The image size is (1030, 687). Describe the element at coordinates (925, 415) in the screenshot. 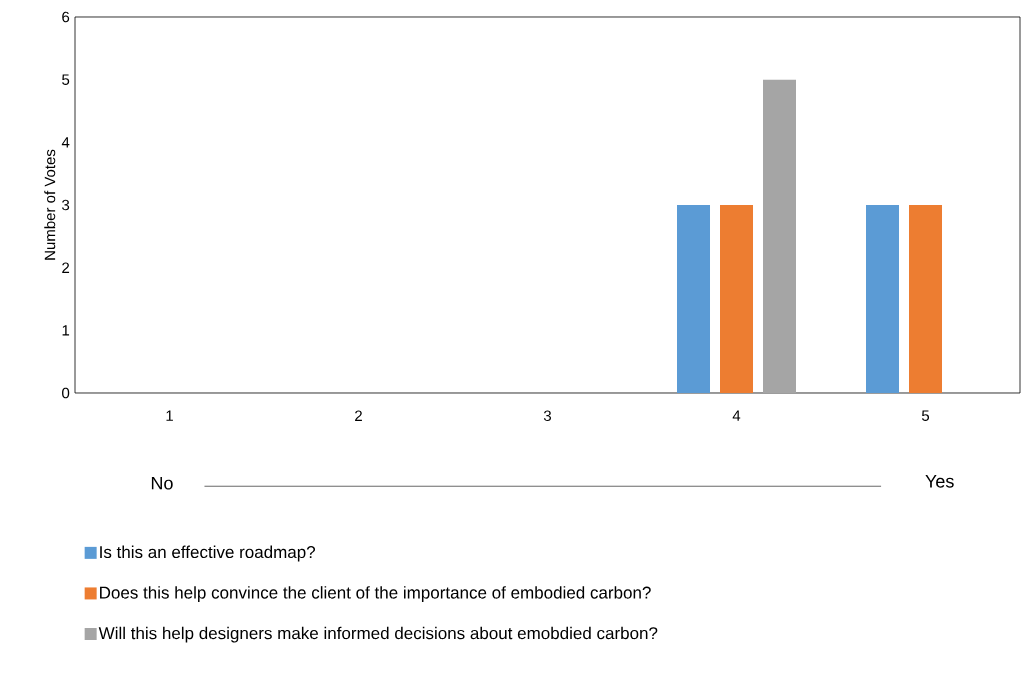

I see `x-tick-label: 5` at that location.